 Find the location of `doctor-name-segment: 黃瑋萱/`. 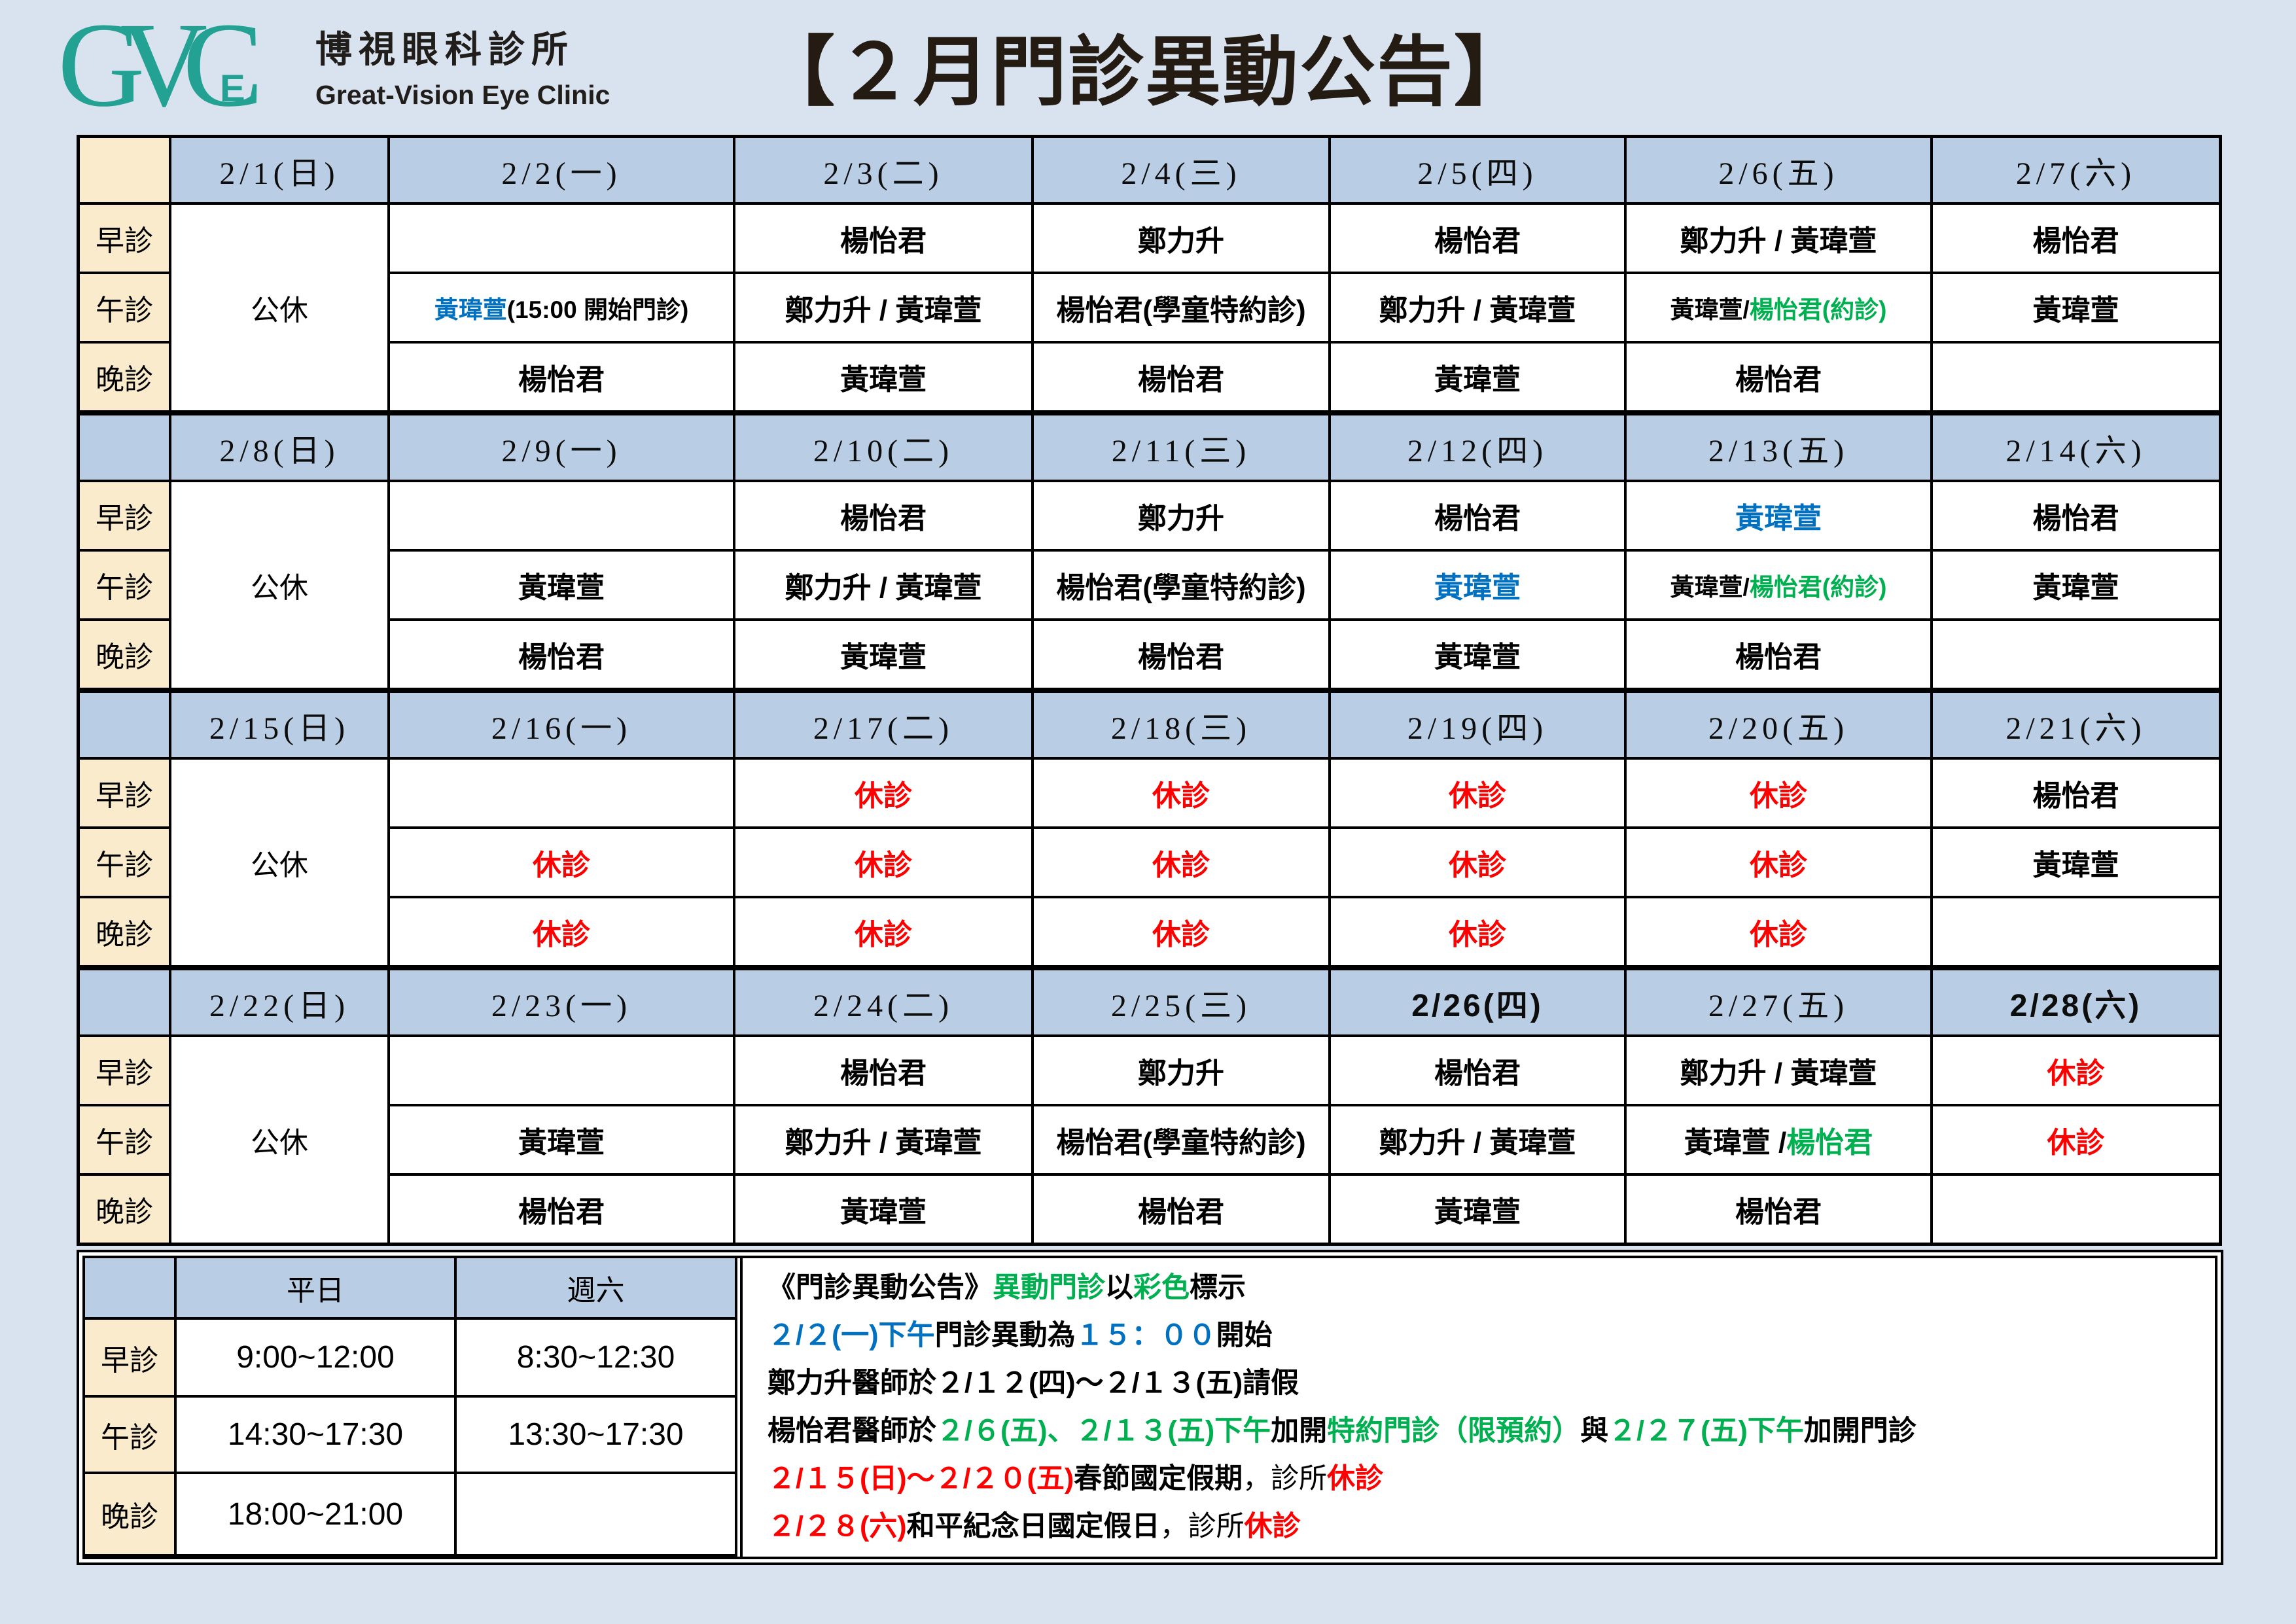

doctor-name-segment: 黃瑋萱/ is located at coordinates (1710, 309).